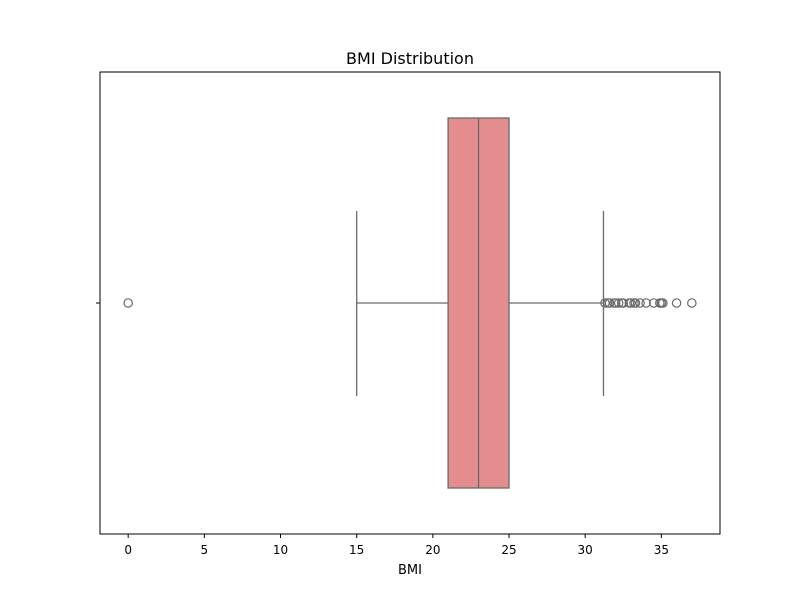 This screenshot has height=605, width=800. I want to click on x-axis-label: BMI, so click(410, 570).